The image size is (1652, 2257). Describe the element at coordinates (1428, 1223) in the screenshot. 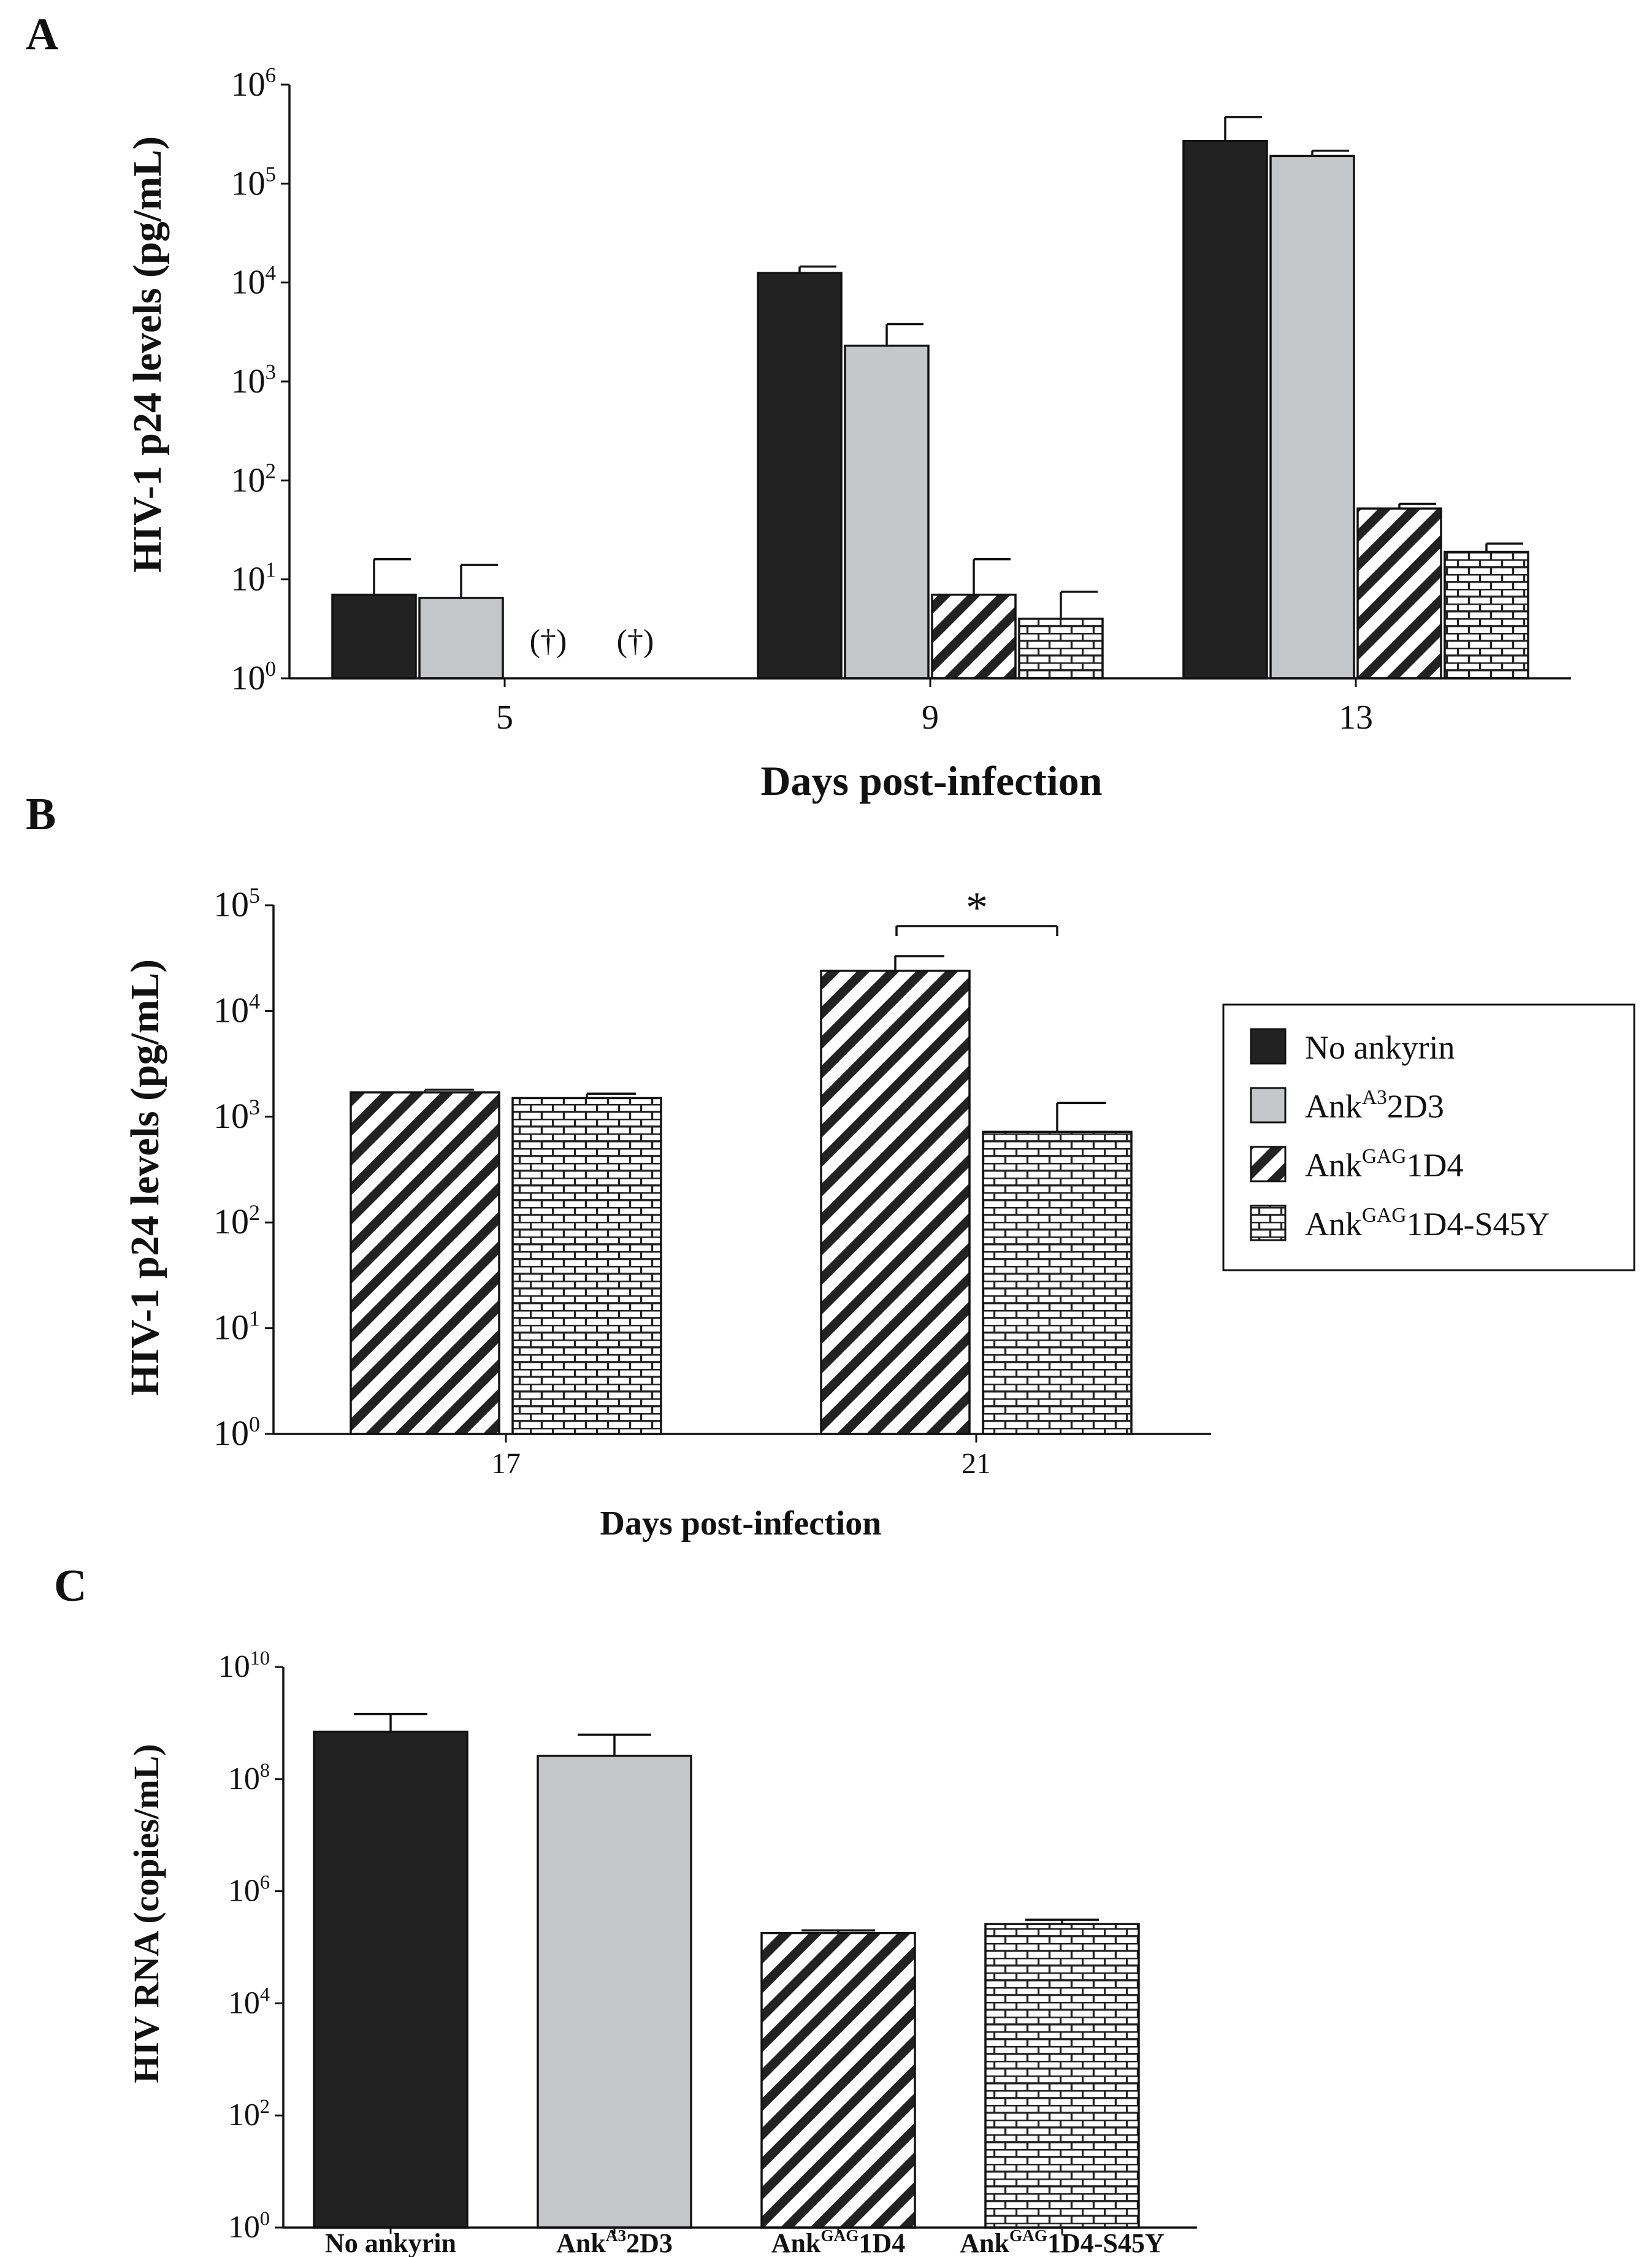

I see `legend-label: AnkGAG1D4-S45Y` at that location.